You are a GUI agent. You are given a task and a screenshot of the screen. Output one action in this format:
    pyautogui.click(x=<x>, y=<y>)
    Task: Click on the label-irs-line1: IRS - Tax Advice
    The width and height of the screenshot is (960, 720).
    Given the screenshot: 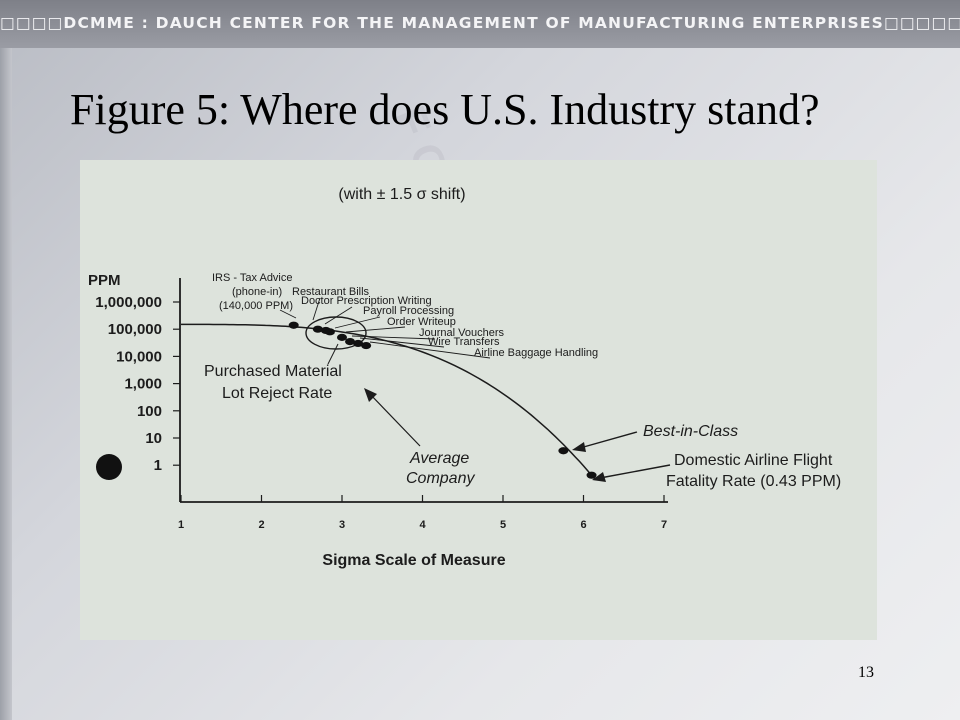 What is the action you would take?
    pyautogui.click(x=252, y=278)
    